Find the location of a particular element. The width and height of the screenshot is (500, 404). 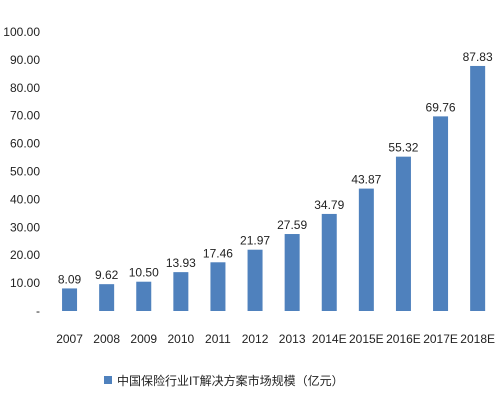

data-label: 69.76 is located at coordinates (441, 107).